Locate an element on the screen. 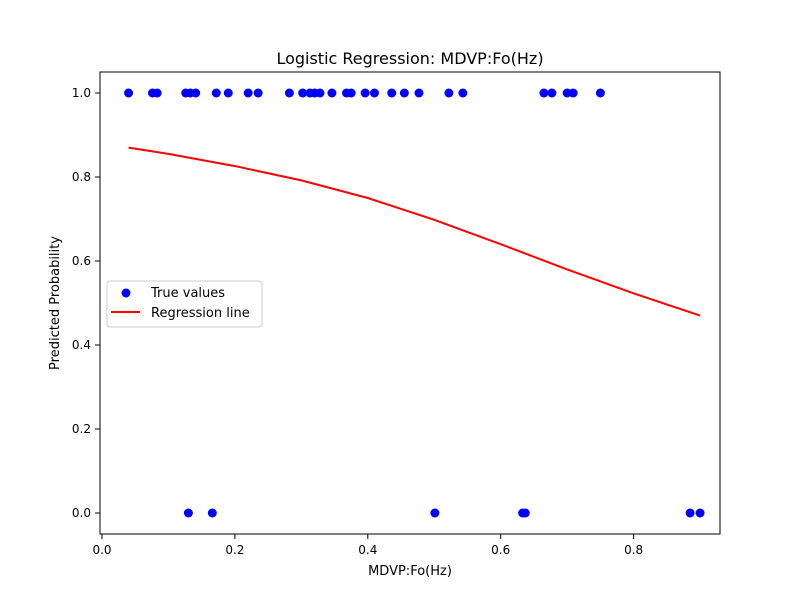 Image resolution: width=800 pixels, height=600 pixels. y-tick-label: 1.0 is located at coordinates (81, 93).